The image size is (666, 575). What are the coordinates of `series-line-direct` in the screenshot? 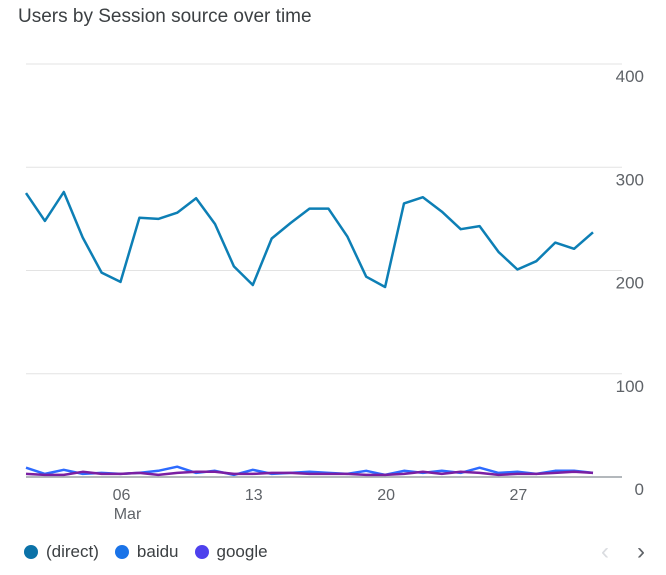 It's located at (309, 239).